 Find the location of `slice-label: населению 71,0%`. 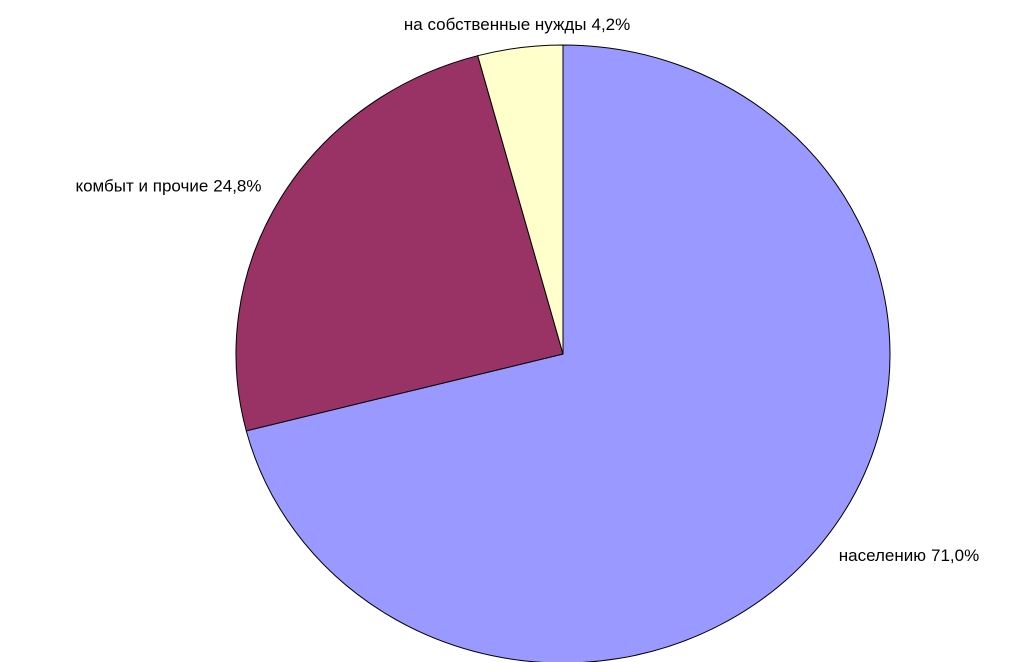

slice-label: населению 71,0% is located at coordinates (909, 555).